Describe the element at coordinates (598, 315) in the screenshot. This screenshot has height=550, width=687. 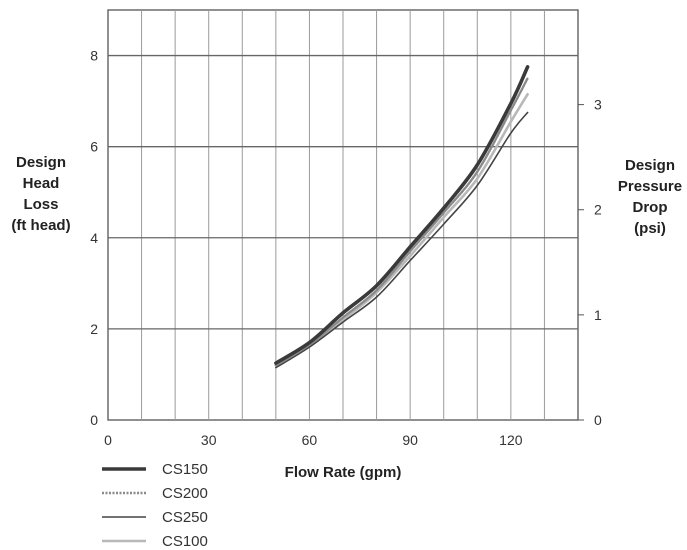
I see `y-right-tick-label: 1` at that location.